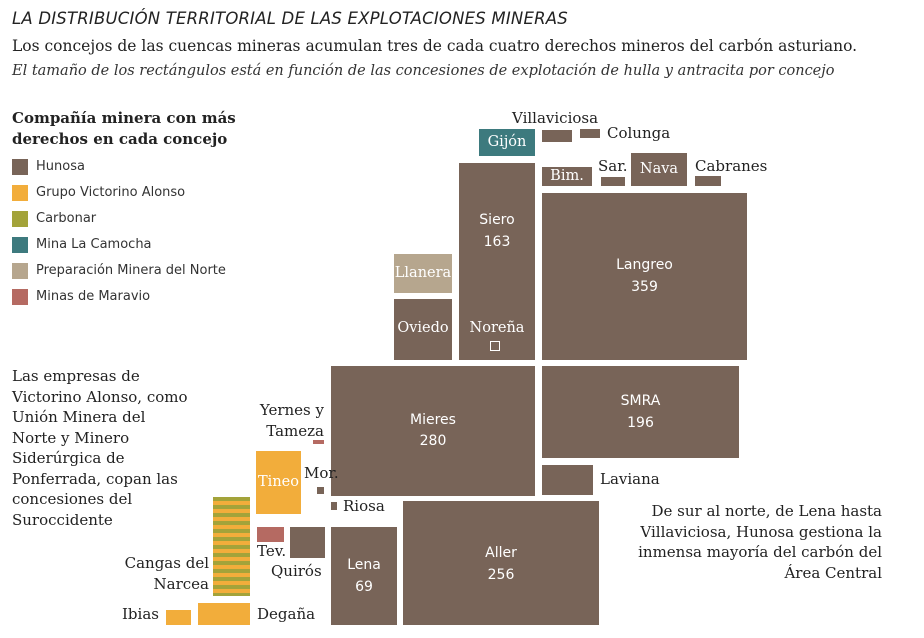 The height and width of the screenshot is (638, 924). What do you see at coordinates (162, 574) in the screenshot?
I see `label-cangas-del-narcea: Cangas del Narcea` at bounding box center [162, 574].